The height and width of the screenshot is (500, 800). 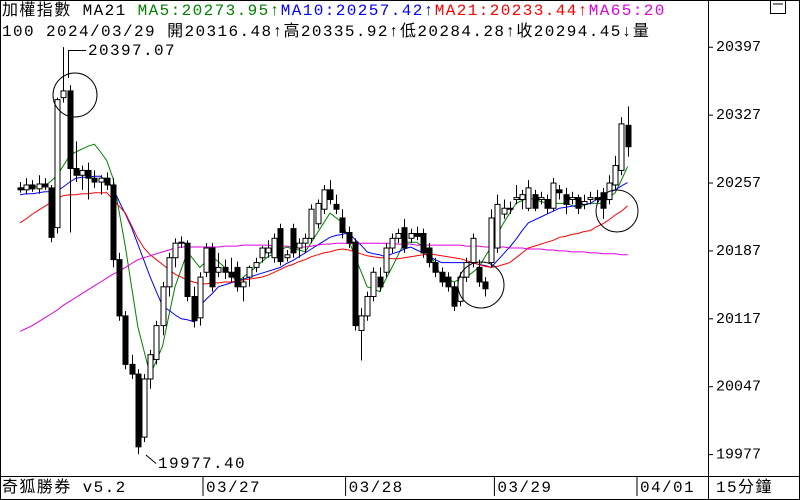 What do you see at coordinates (151, 459) in the screenshot?
I see `annotation-leader` at bounding box center [151, 459].